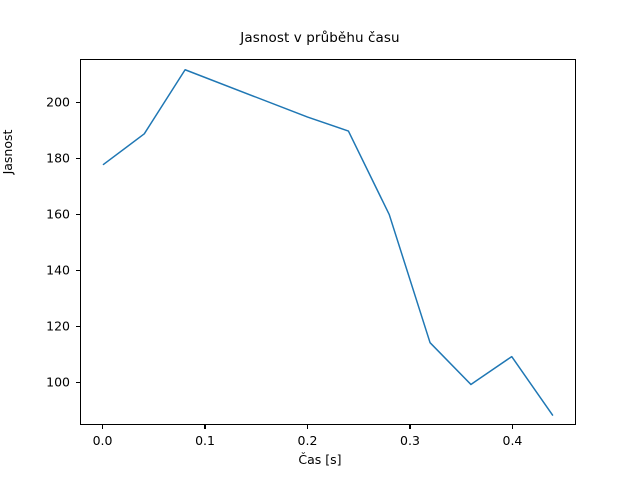 The width and height of the screenshot is (640, 480). I want to click on y-axis-label: Jasnost, so click(7, 152).